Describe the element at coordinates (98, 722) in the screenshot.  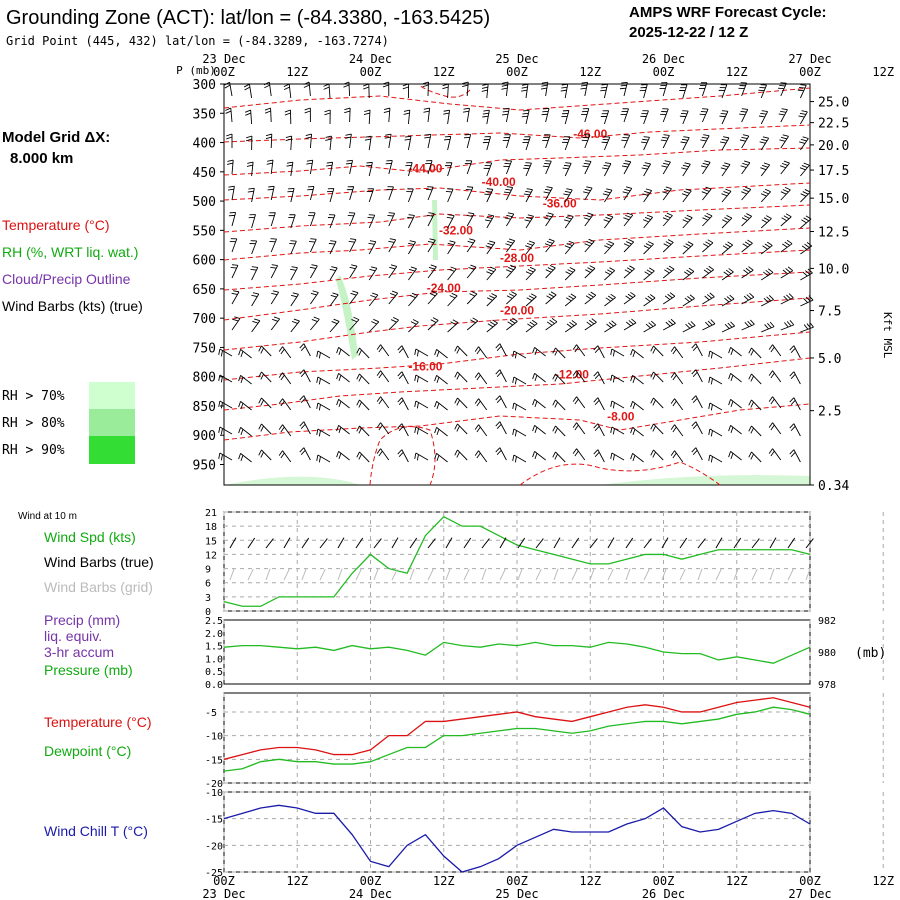
I see `legend-sfc-temperature: Temperature (°C)` at that location.